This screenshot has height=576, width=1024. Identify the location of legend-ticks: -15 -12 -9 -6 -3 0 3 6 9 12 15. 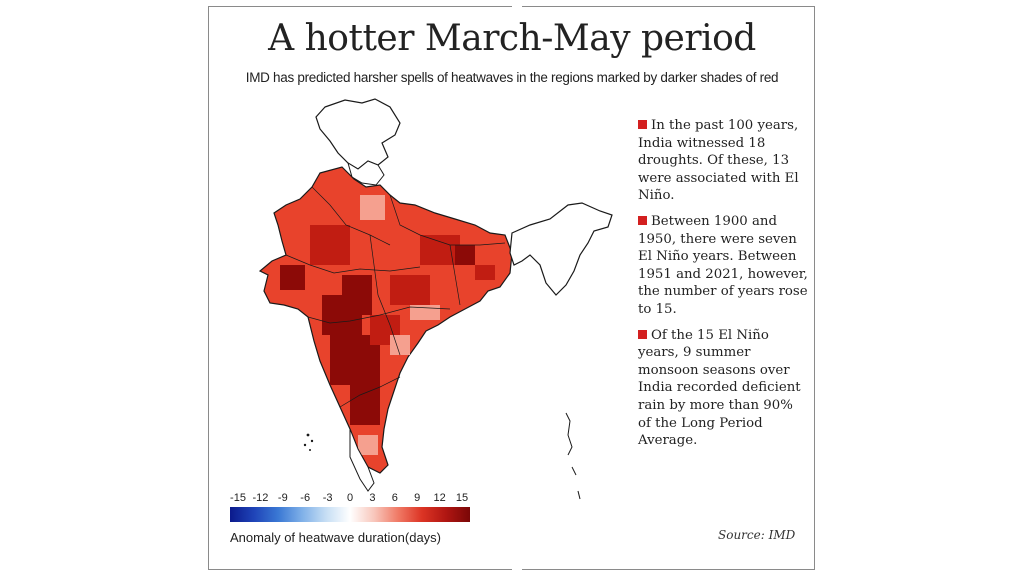
(350, 499).